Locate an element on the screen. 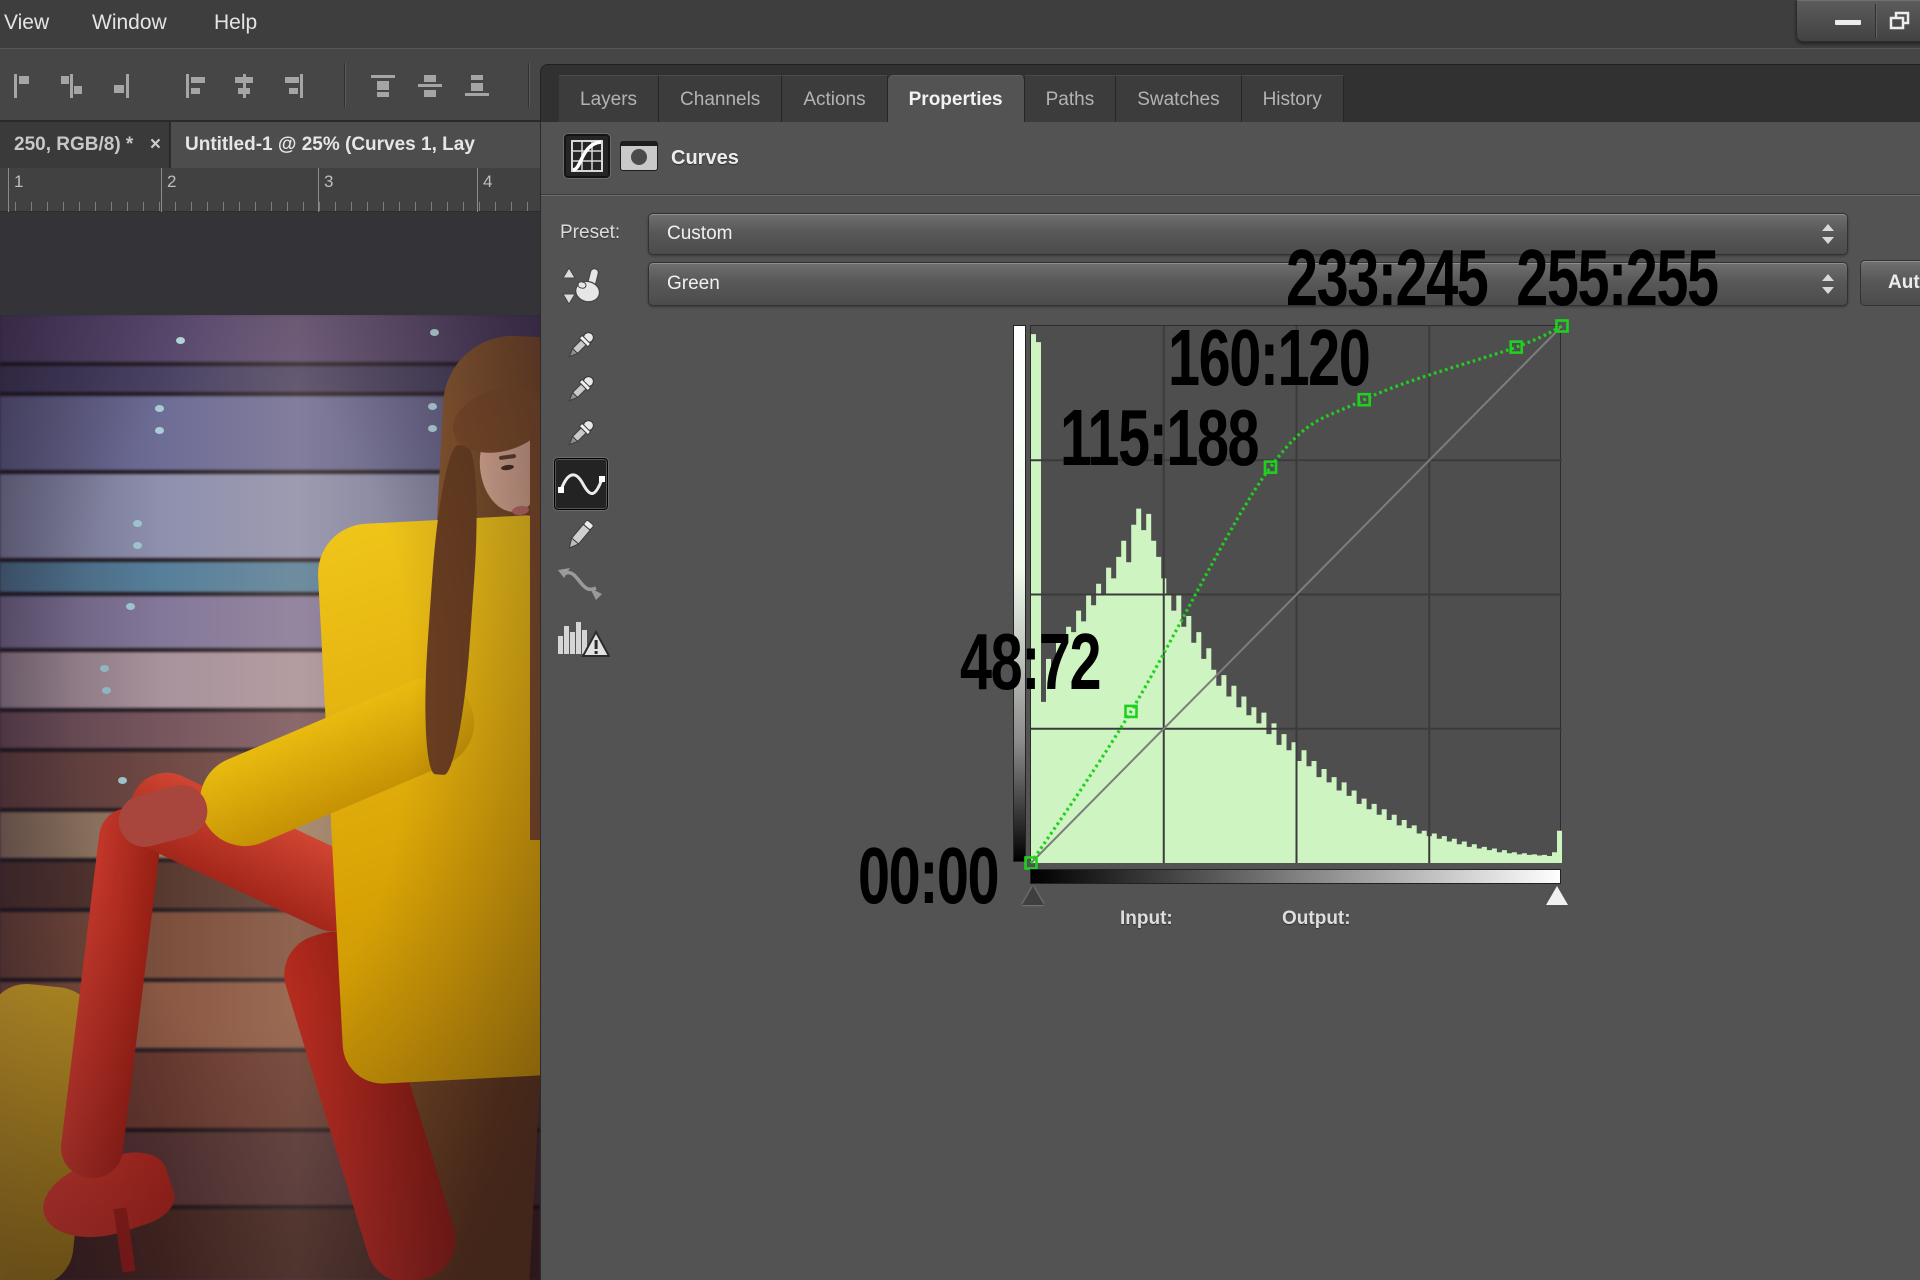 Image resolution: width=1920 pixels, height=1280 pixels. black-point-eyedropper-icon is located at coordinates (580, 348).